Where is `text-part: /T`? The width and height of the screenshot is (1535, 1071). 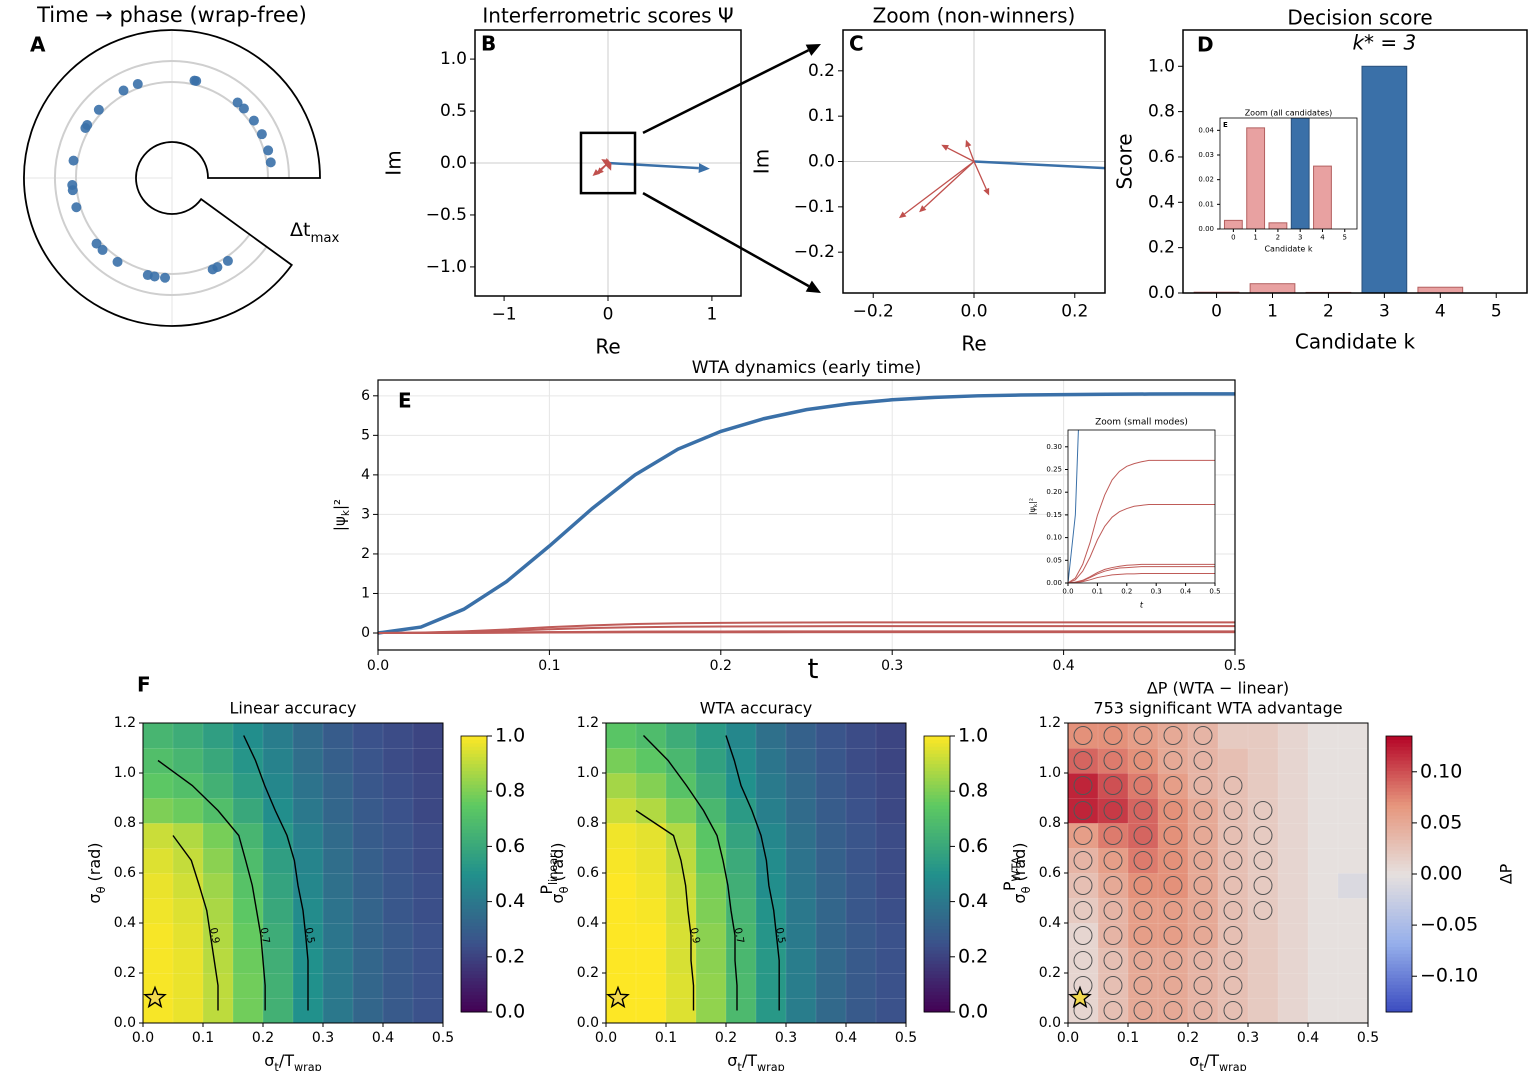 text-part: /T is located at coordinates (1211, 1060).